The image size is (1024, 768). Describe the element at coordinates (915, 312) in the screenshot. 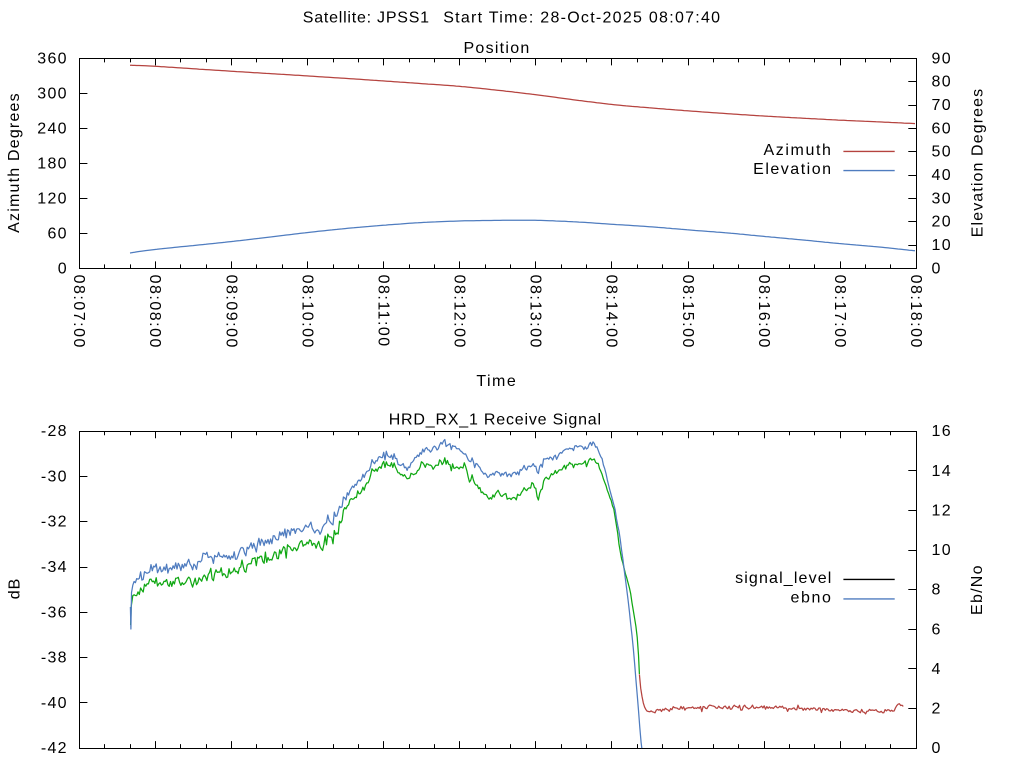

I see `svg-text: 08:18:00` at that location.